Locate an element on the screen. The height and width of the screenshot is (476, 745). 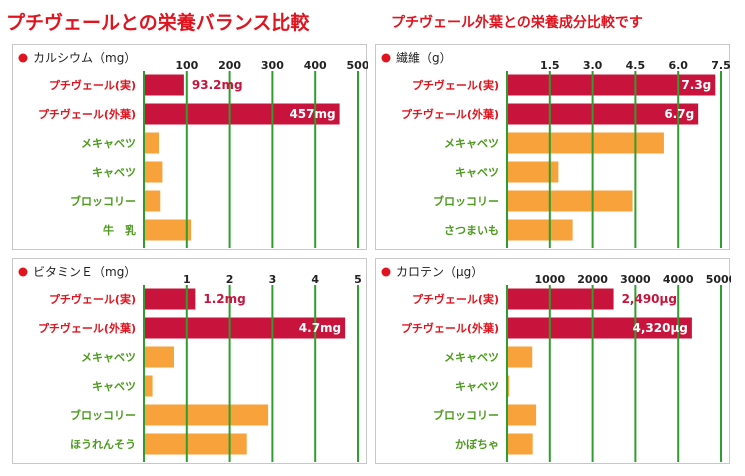
tick-label: 7.5 is located at coordinates (721, 65).